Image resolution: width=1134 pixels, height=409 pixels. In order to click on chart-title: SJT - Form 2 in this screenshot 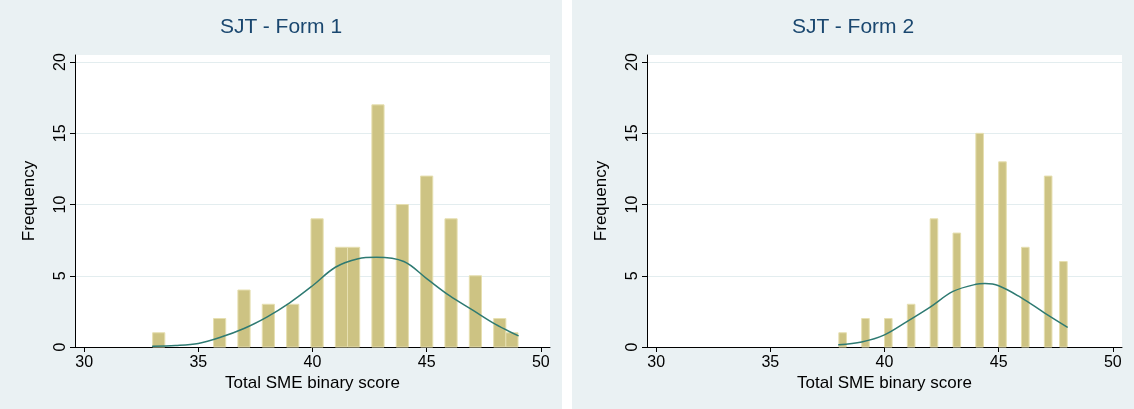, I will do `click(853, 25)`.